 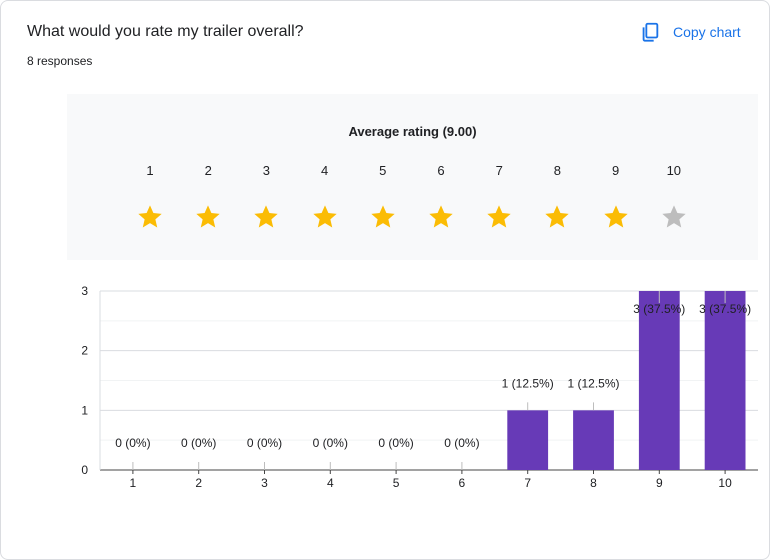 I want to click on x-tick-label: 1, so click(x=133, y=483).